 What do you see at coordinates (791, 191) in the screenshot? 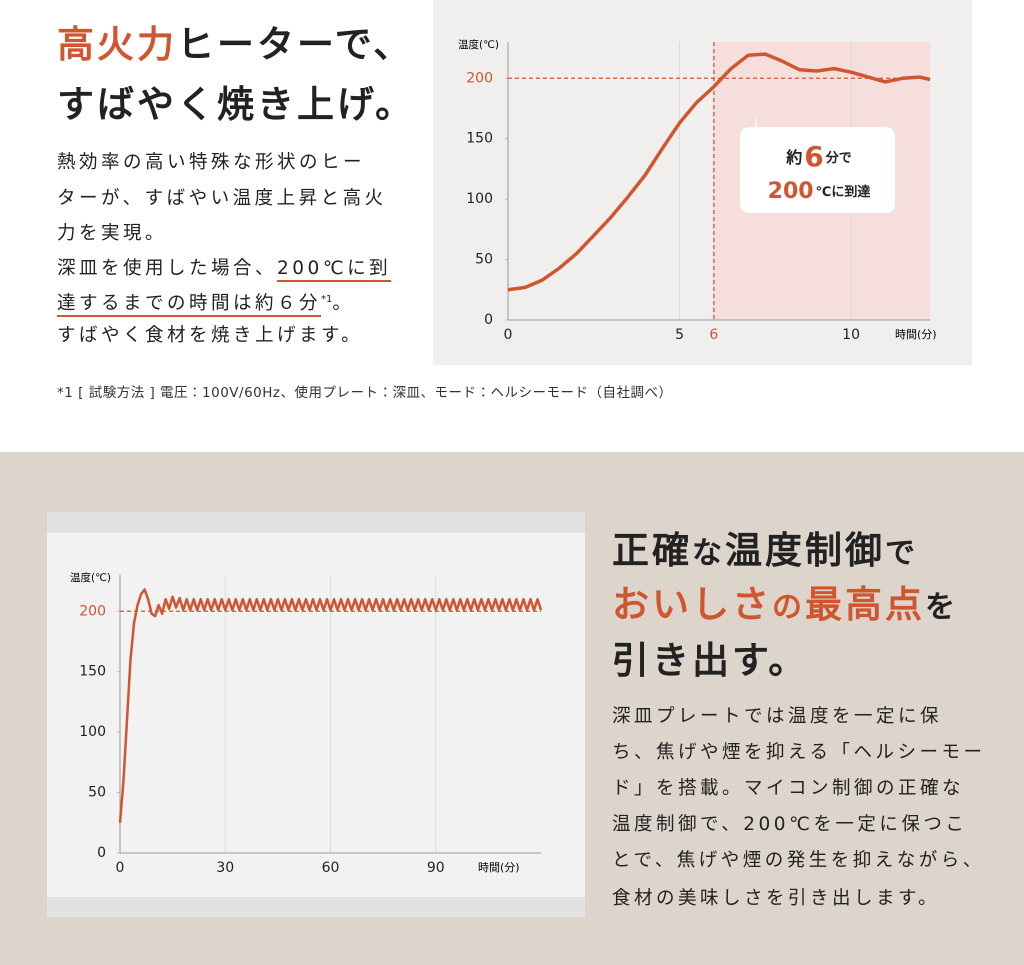
I see `callout-text: 200` at bounding box center [791, 191].